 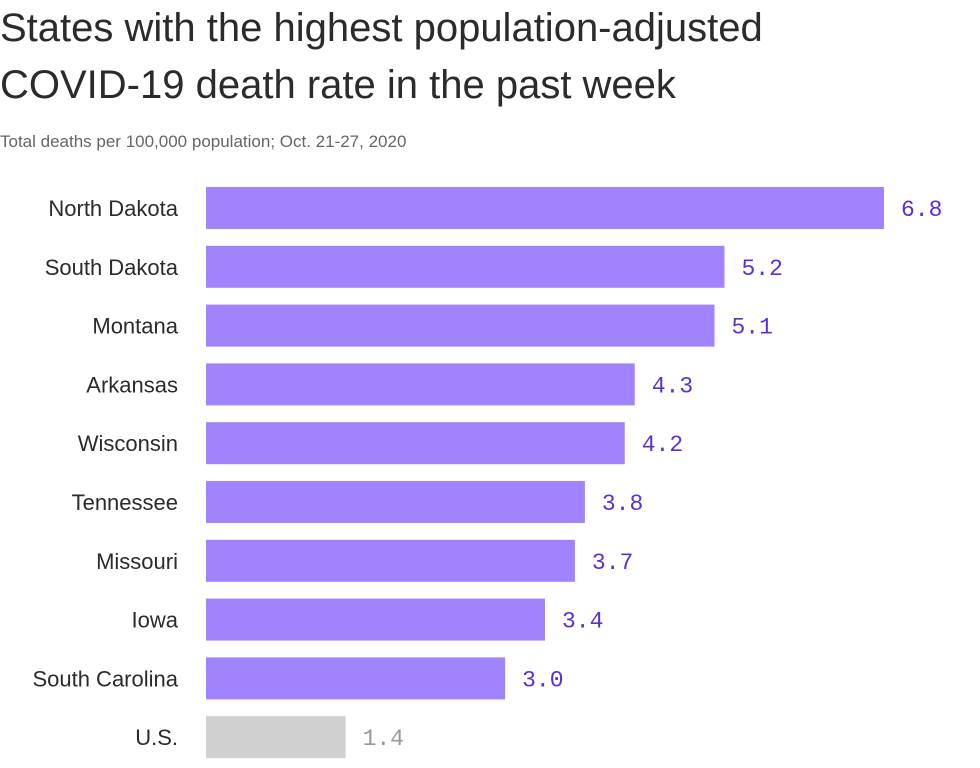 What do you see at coordinates (460, 325) in the screenshot?
I see `bar-montana` at bounding box center [460, 325].